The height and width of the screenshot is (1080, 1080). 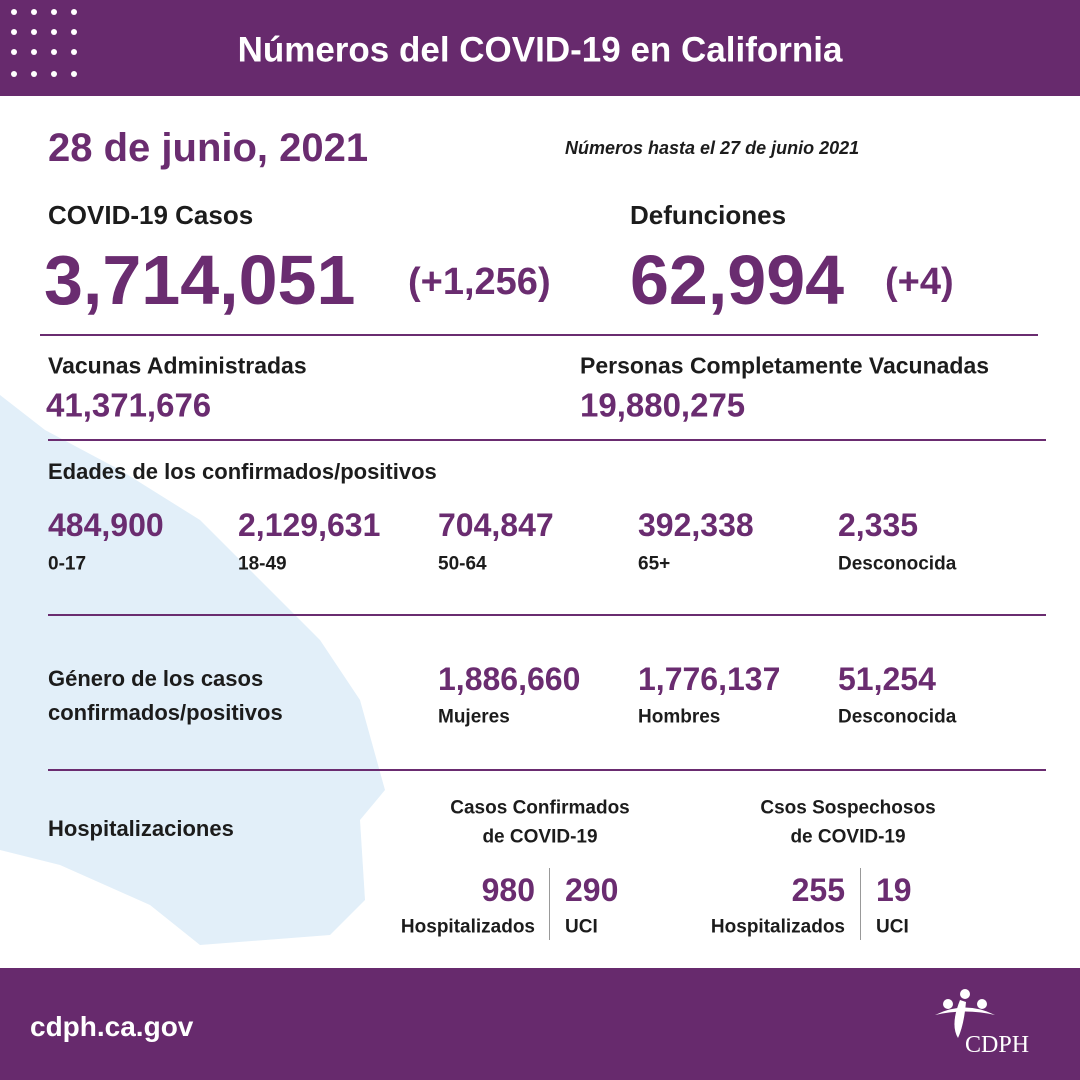 What do you see at coordinates (785, 365) in the screenshot?
I see `fully-vaccinated-label: Personas Completamente Vacunadas` at bounding box center [785, 365].